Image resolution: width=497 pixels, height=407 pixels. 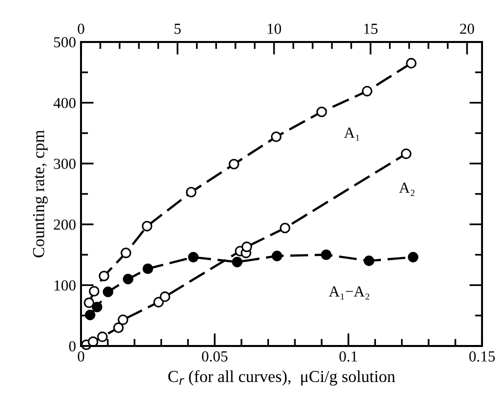 What do you see at coordinates (65, 285) in the screenshot?
I see `y-tick-label: 100` at bounding box center [65, 285].